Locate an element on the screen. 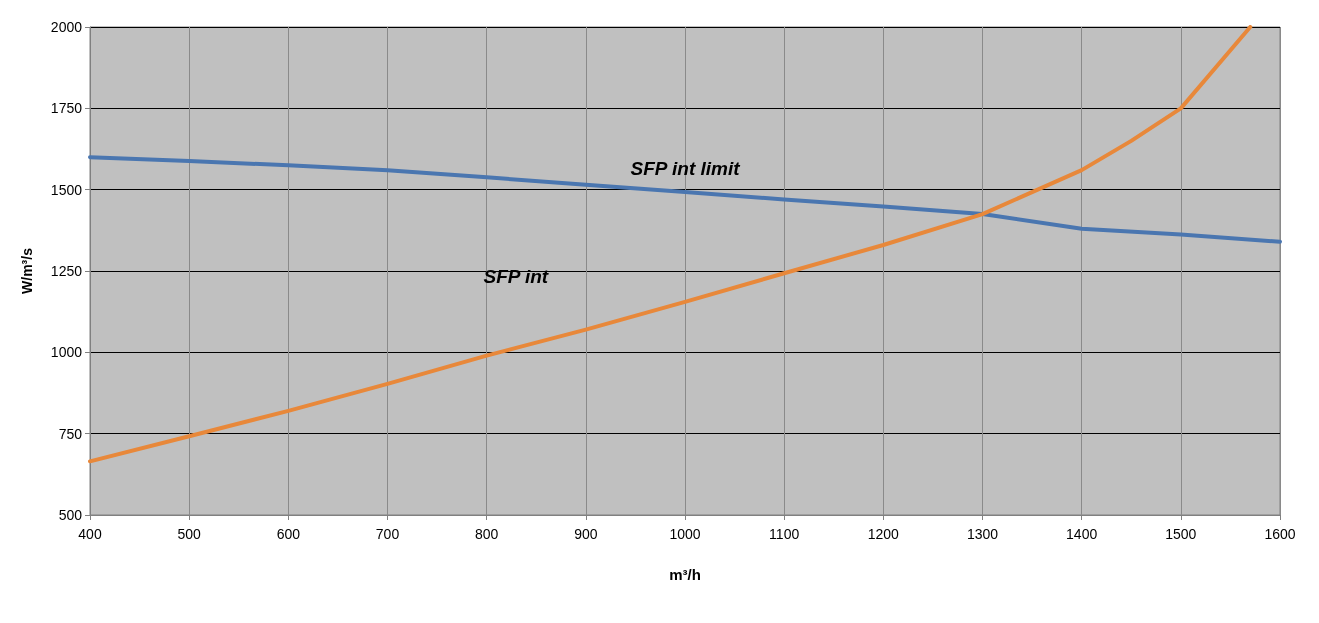  x-tick-label: 1600 is located at coordinates (1280, 534).